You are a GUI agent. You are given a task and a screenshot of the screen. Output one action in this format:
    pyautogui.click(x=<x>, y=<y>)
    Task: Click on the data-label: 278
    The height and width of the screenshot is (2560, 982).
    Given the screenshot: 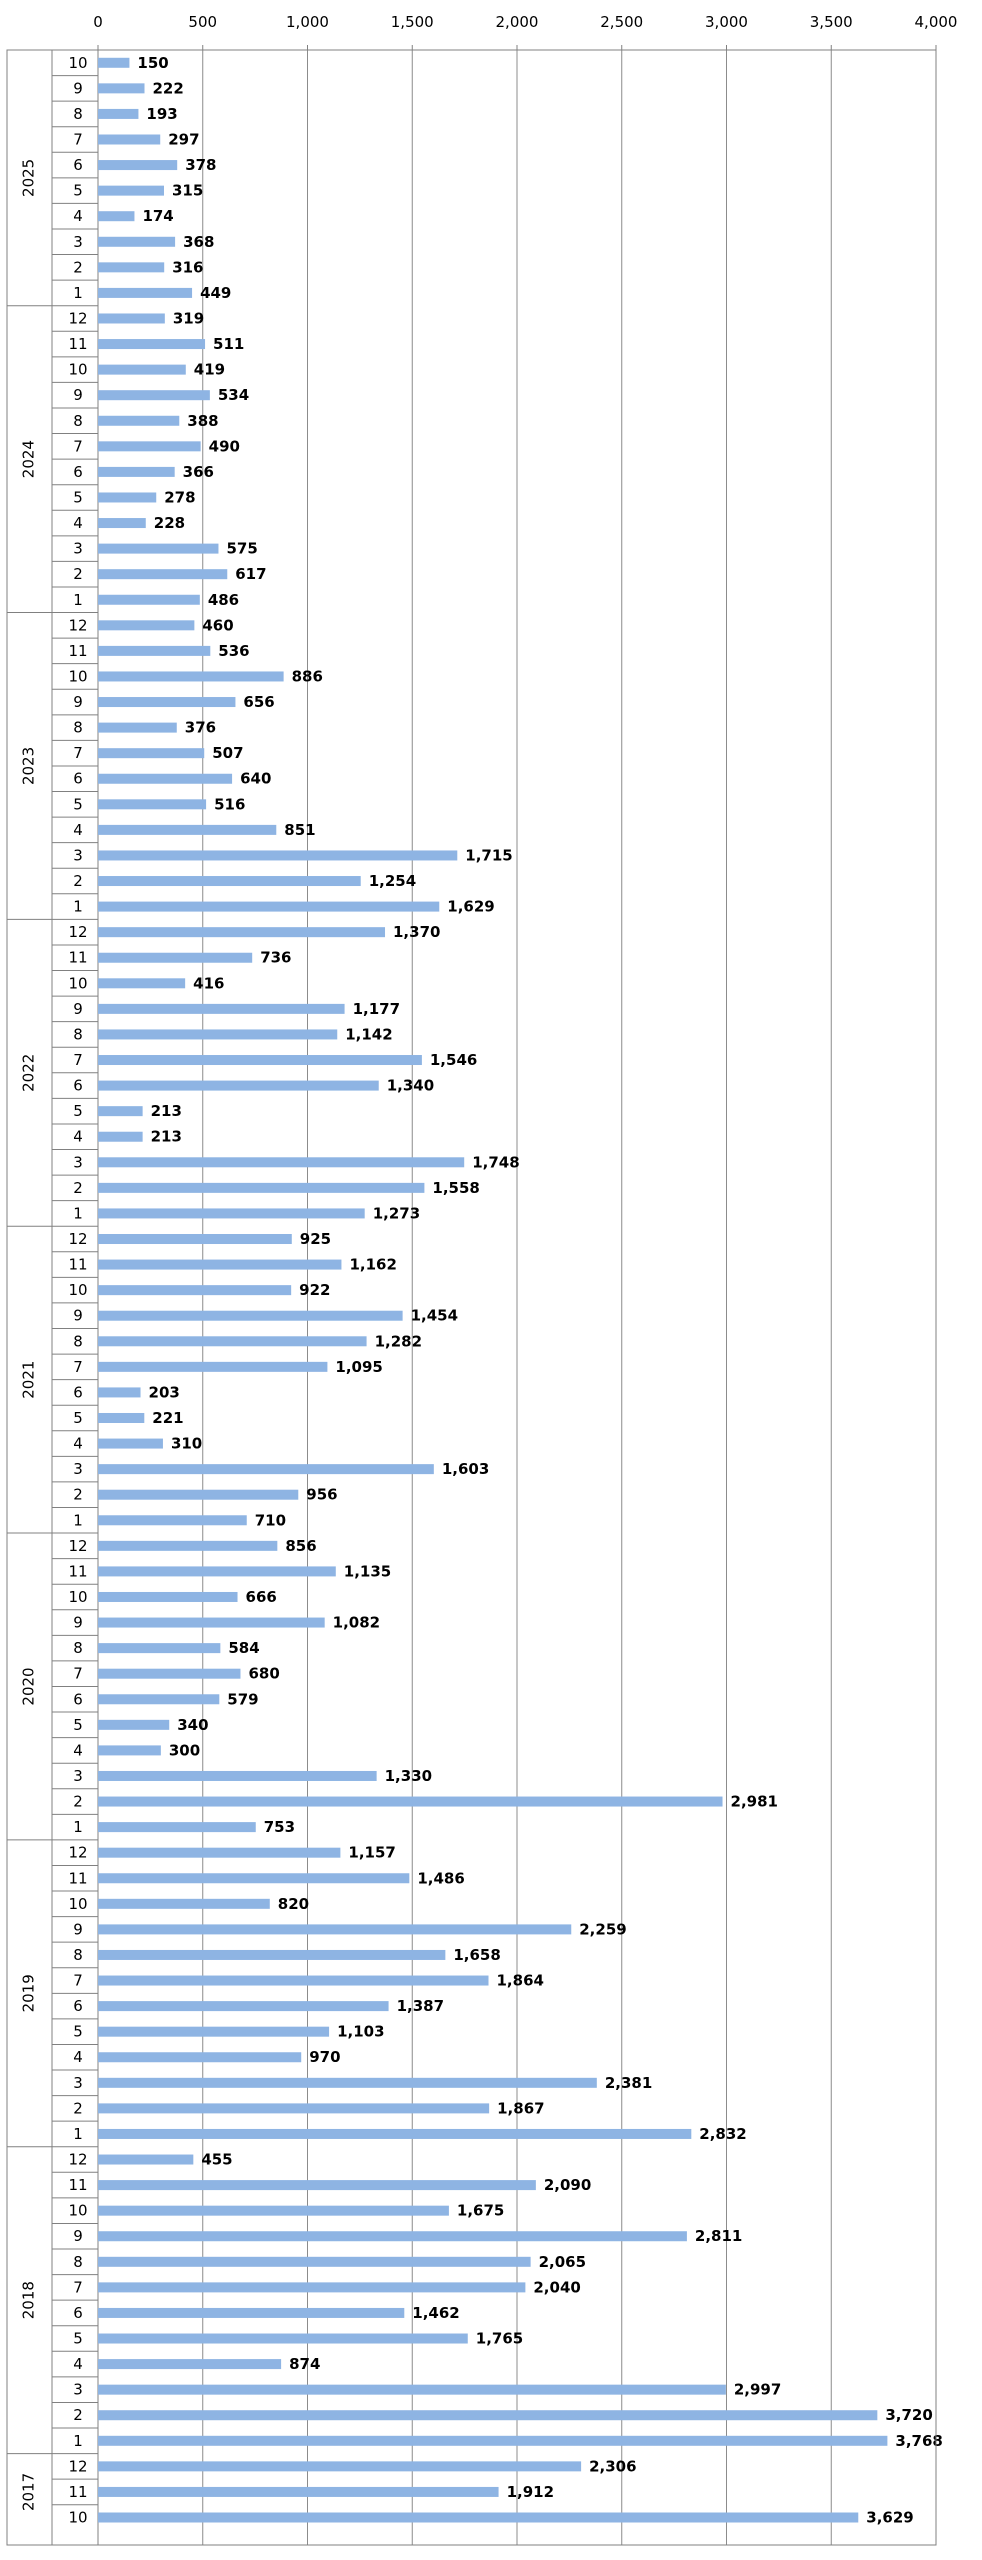 What is the action you would take?
    pyautogui.click(x=179, y=497)
    